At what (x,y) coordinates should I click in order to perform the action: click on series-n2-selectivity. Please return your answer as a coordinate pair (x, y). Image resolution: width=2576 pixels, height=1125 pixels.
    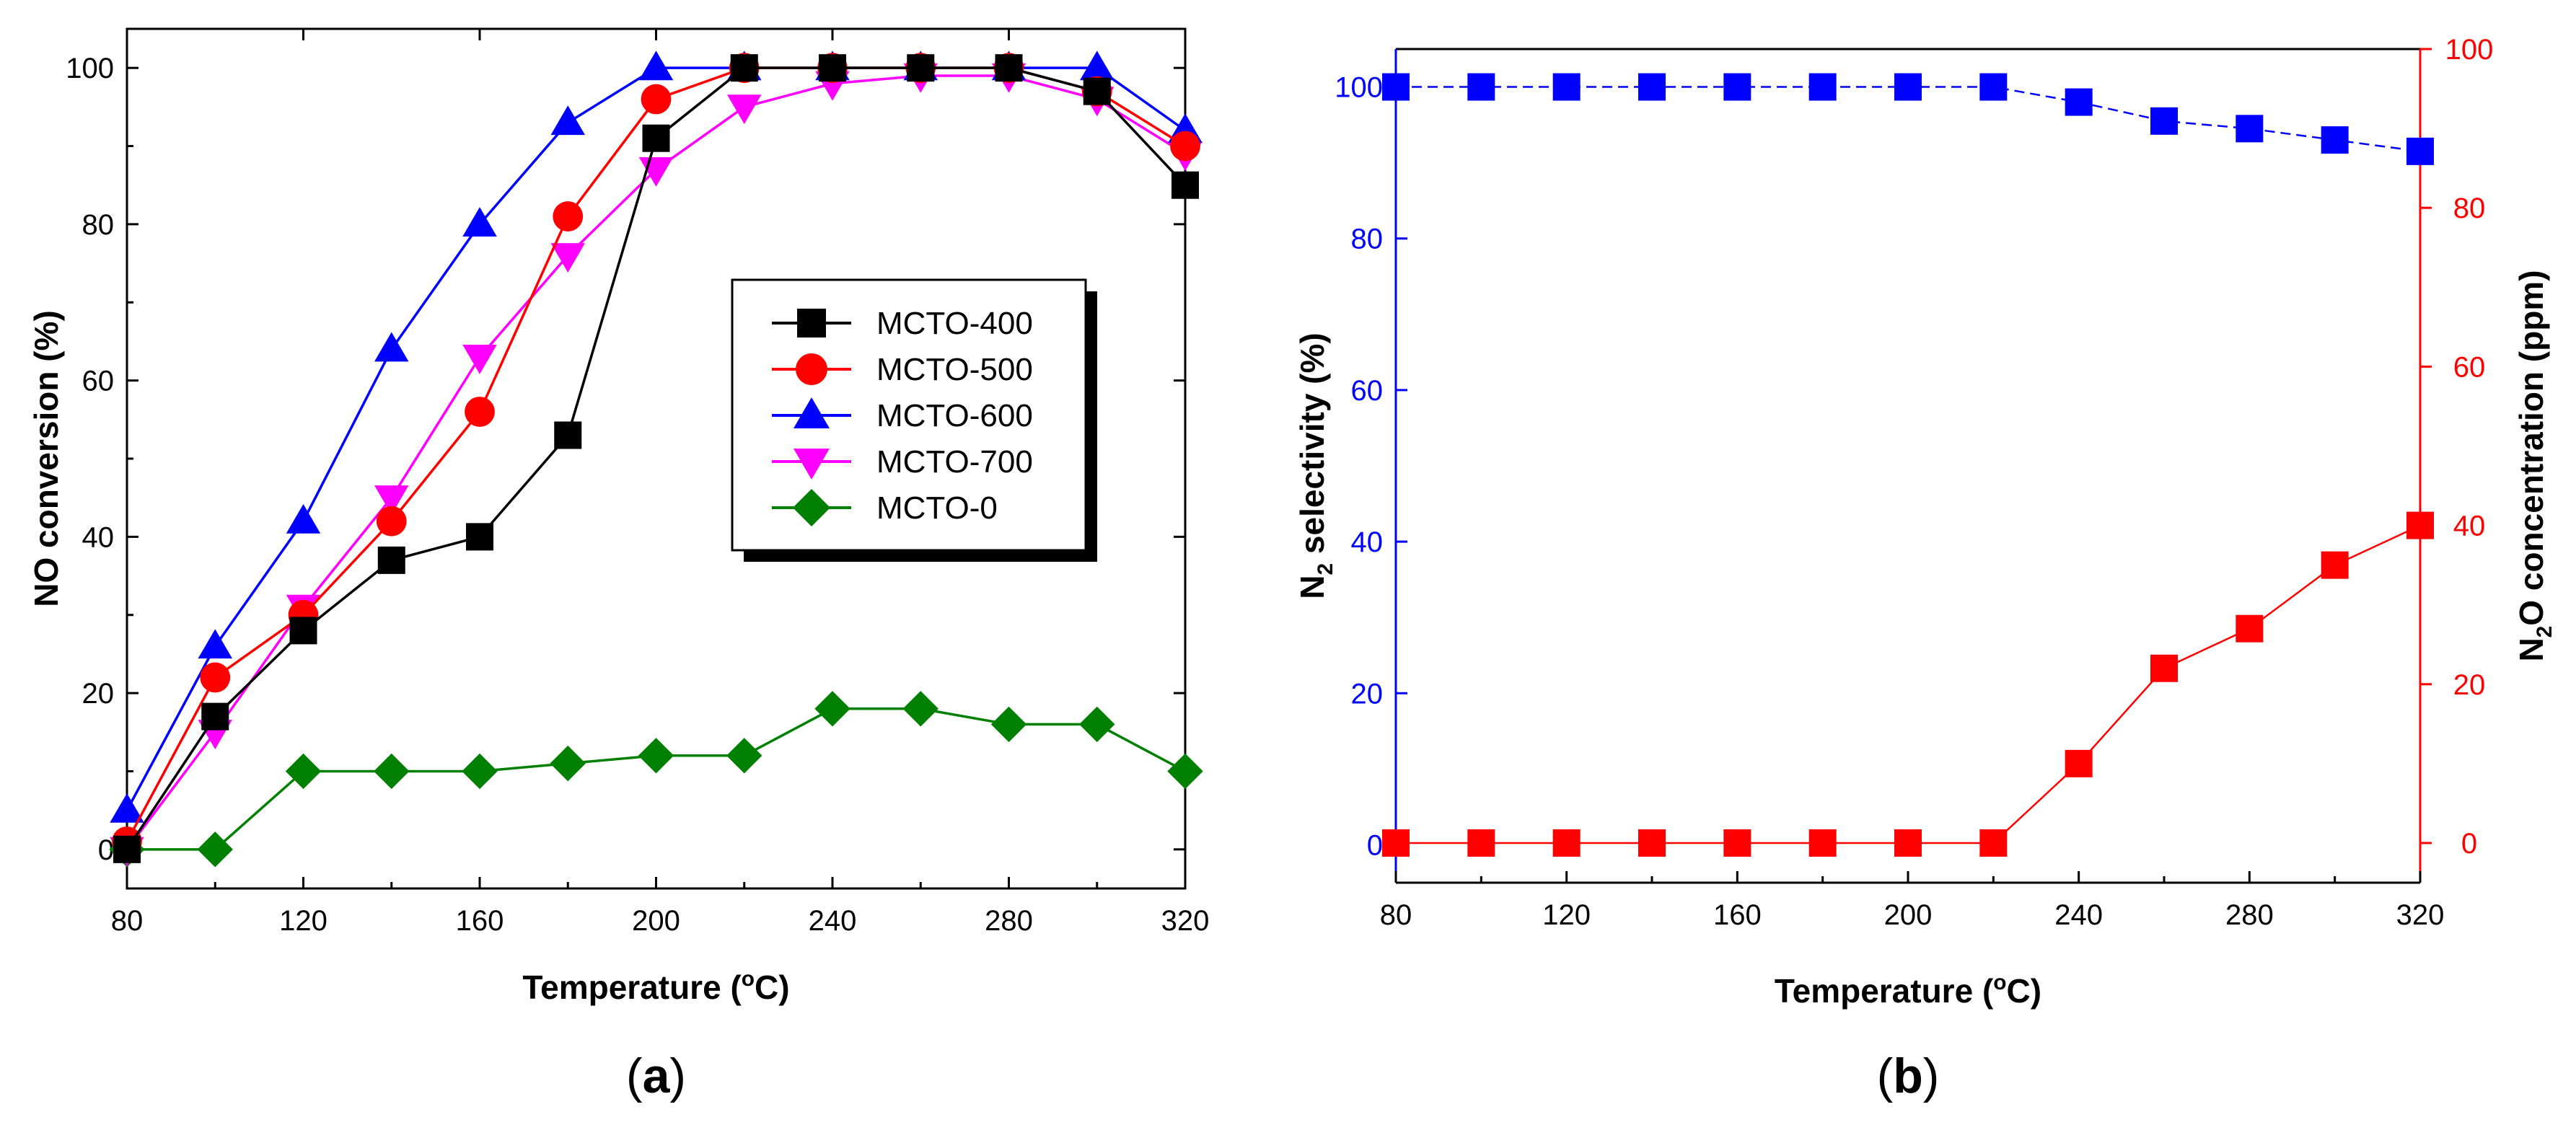
    Looking at the image, I should click on (1908, 119).